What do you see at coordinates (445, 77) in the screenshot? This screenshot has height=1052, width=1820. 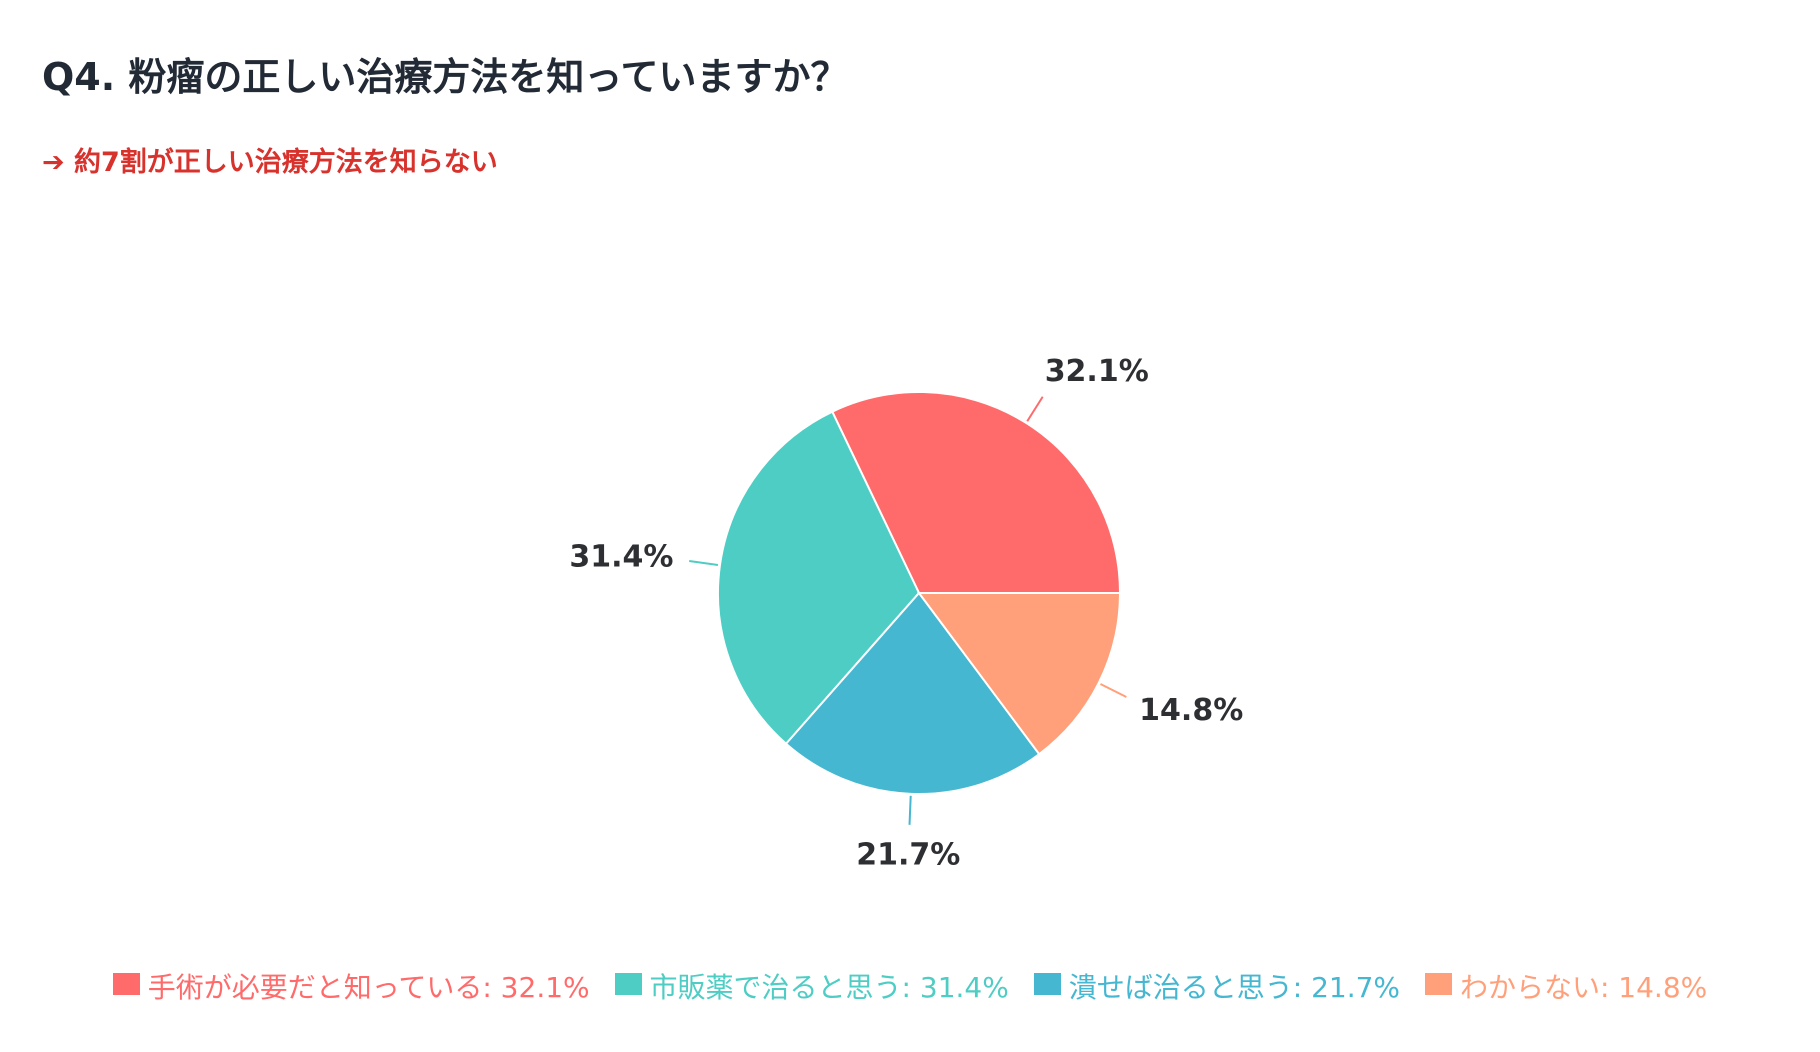 I see `chart-title: Q4. 粉瘤の正しい治療方法を知っていますか？` at bounding box center [445, 77].